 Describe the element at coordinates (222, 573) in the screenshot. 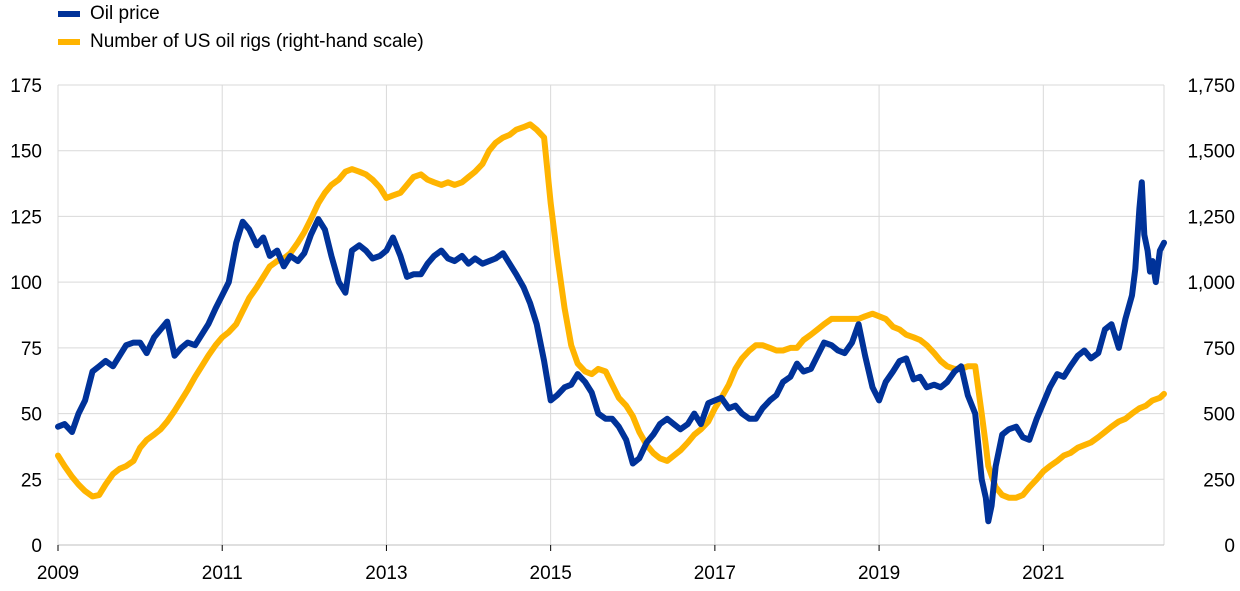

I see `x-tick-label: 2011` at that location.